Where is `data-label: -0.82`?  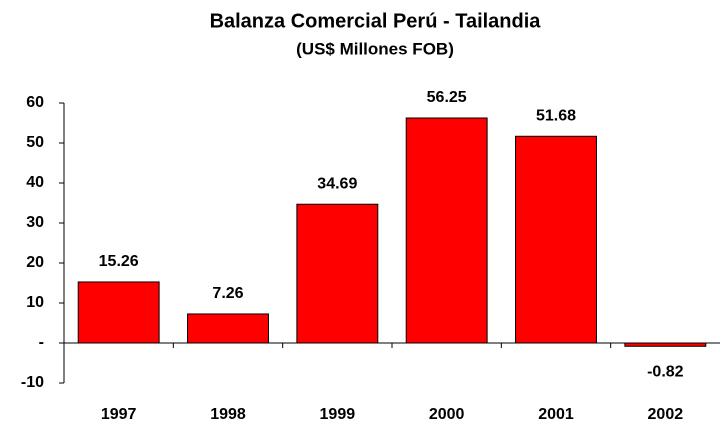 data-label: -0.82 is located at coordinates (665, 371).